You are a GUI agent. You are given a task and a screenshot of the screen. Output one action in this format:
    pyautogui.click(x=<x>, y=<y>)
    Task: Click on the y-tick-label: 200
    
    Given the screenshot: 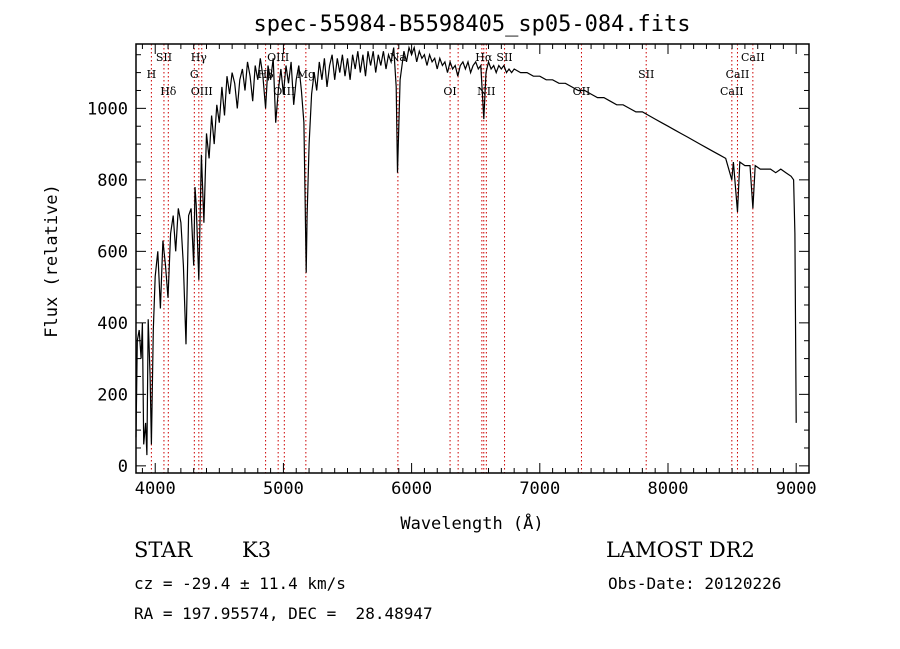 What is the action you would take?
    pyautogui.click(x=112, y=395)
    